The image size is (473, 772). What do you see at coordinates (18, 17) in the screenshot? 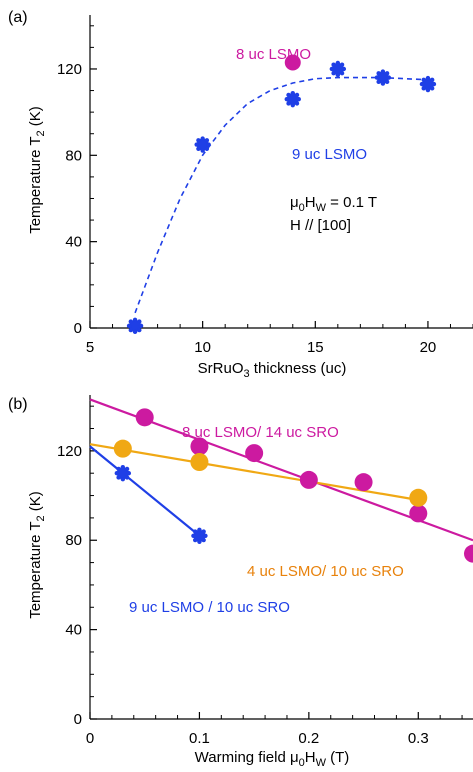
I see `panel-a-label: (a)` at bounding box center [18, 17].